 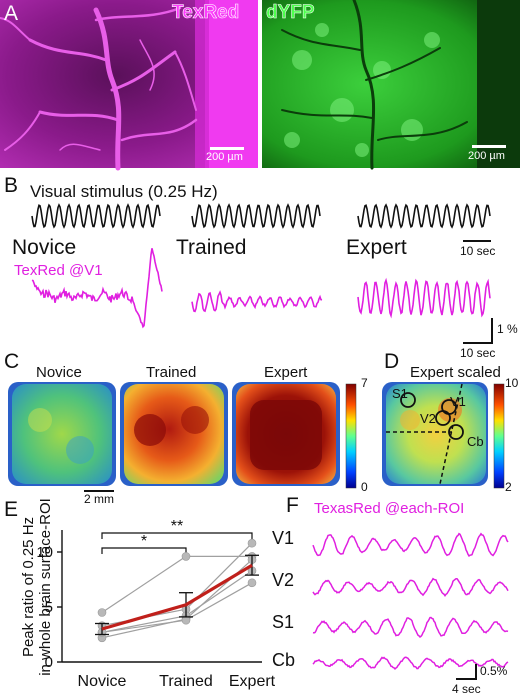 I want to click on panel-b-group-trained: Trained, so click(x=211, y=247).